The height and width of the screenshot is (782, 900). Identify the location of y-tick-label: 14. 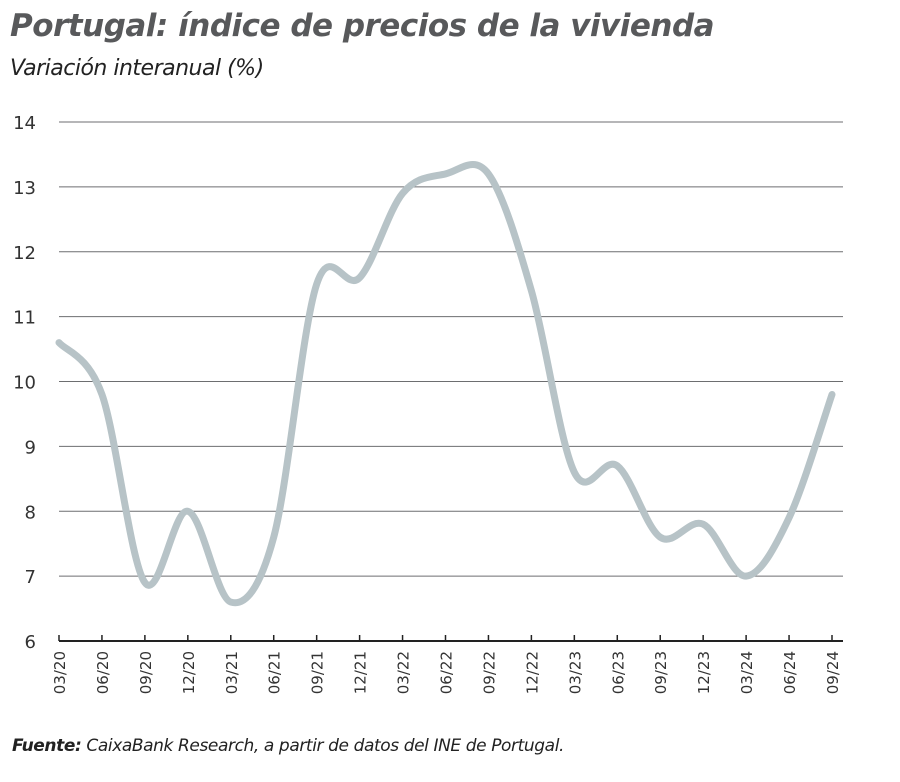
(24, 123).